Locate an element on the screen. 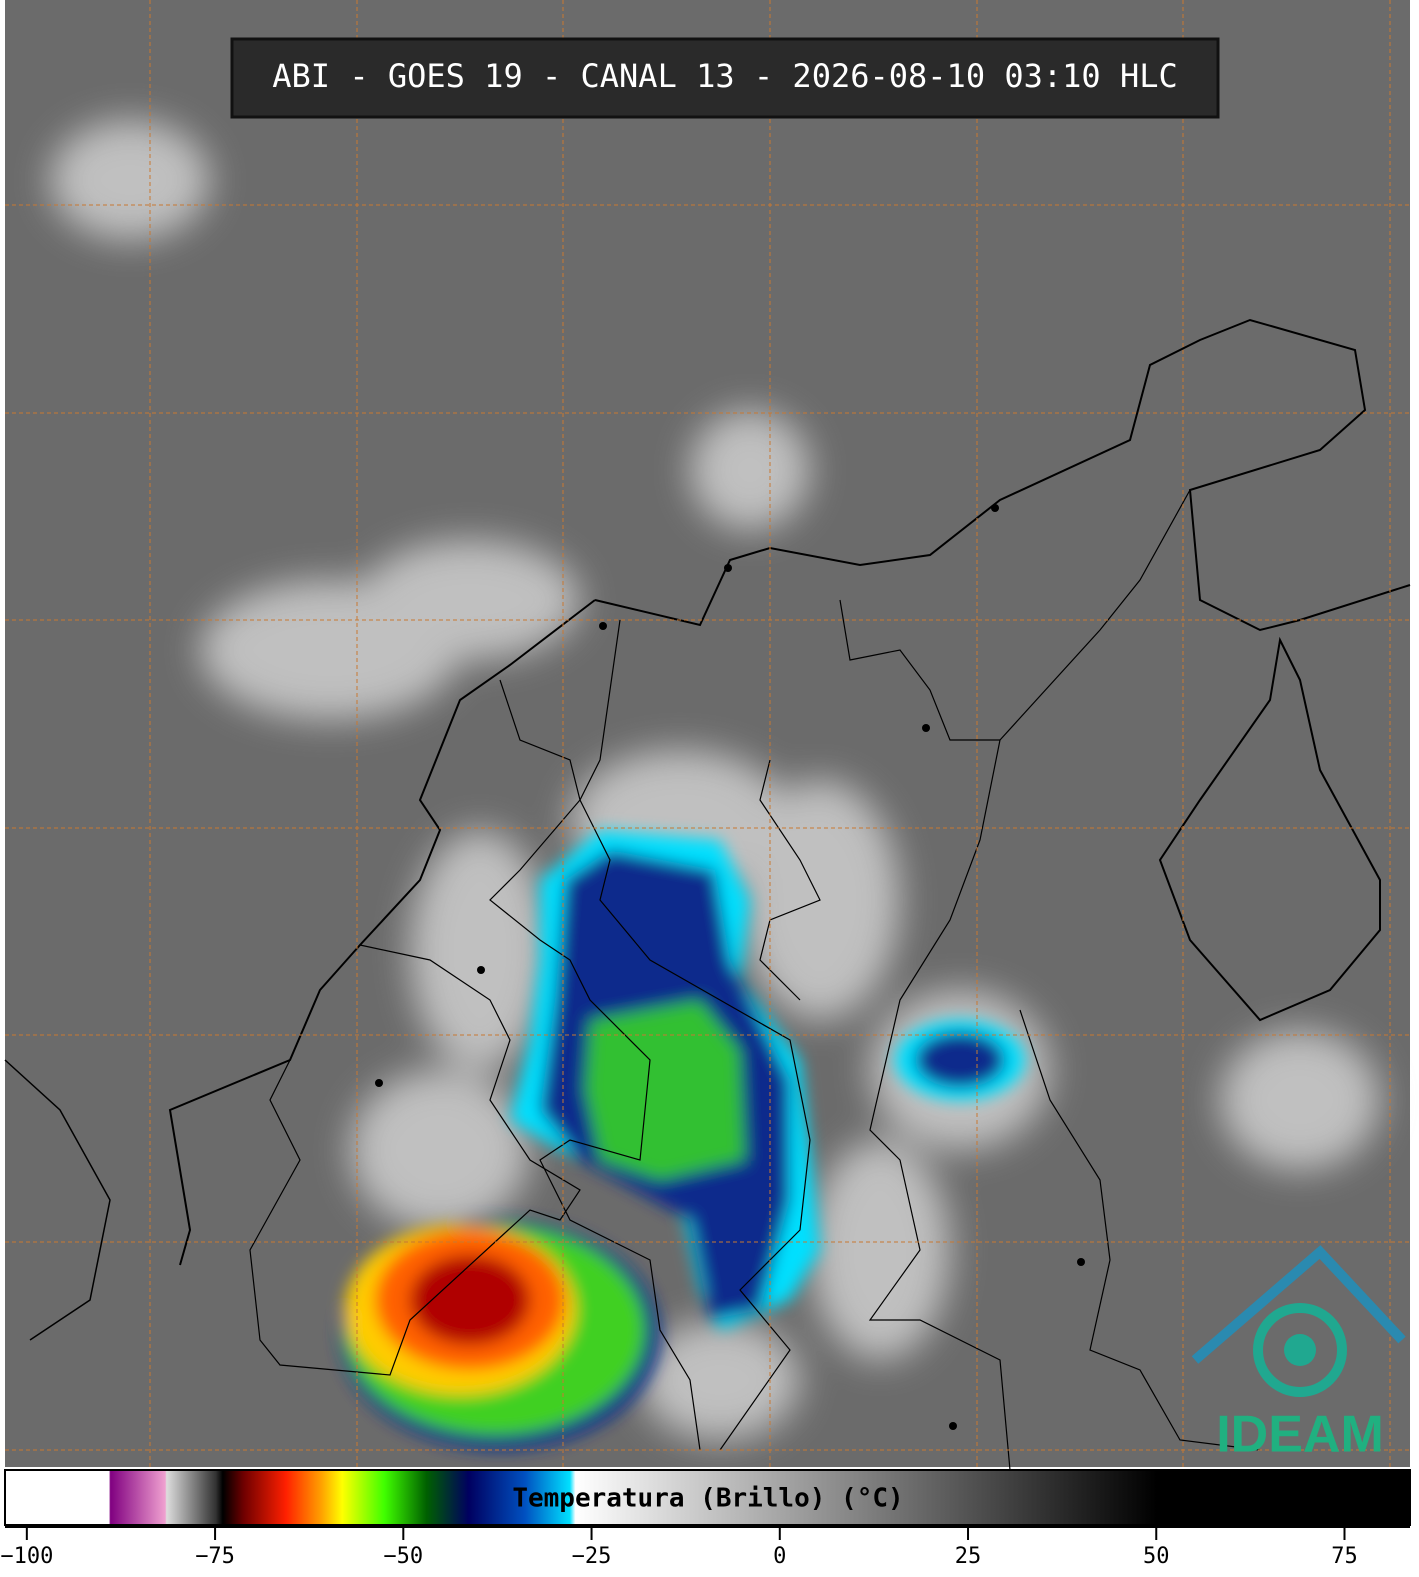 The width and height of the screenshot is (1419, 1577). colorbar-label: Temperatura (Brillo) (°C) is located at coordinates (707, 1499).